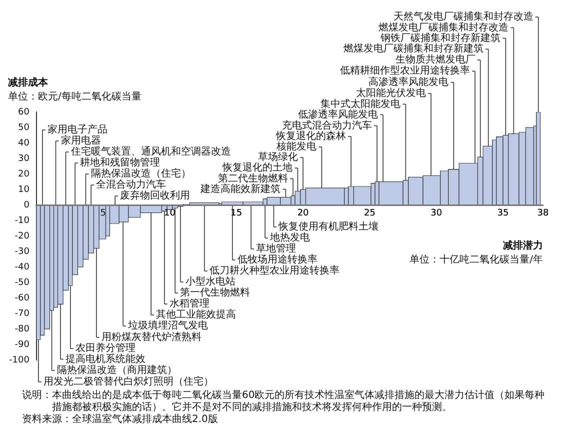 This screenshot has width=565, height=427. Describe the element at coordinates (338, 114) in the screenshot. I see `annotation: 低渗透率风能发电` at that location.